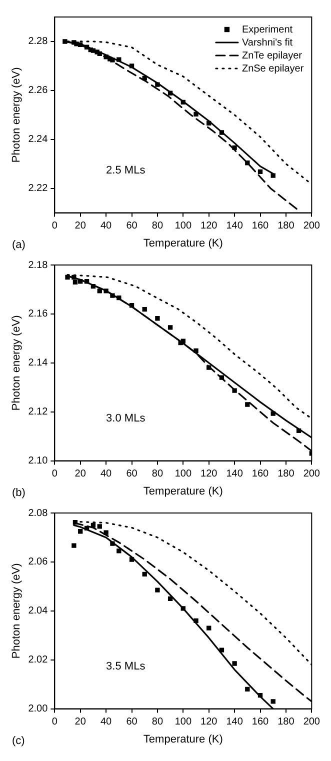 This screenshot has height=761, width=331. Describe the element at coordinates (38, 461) in the screenshot. I see `y-tick-label: 2.10` at that location.